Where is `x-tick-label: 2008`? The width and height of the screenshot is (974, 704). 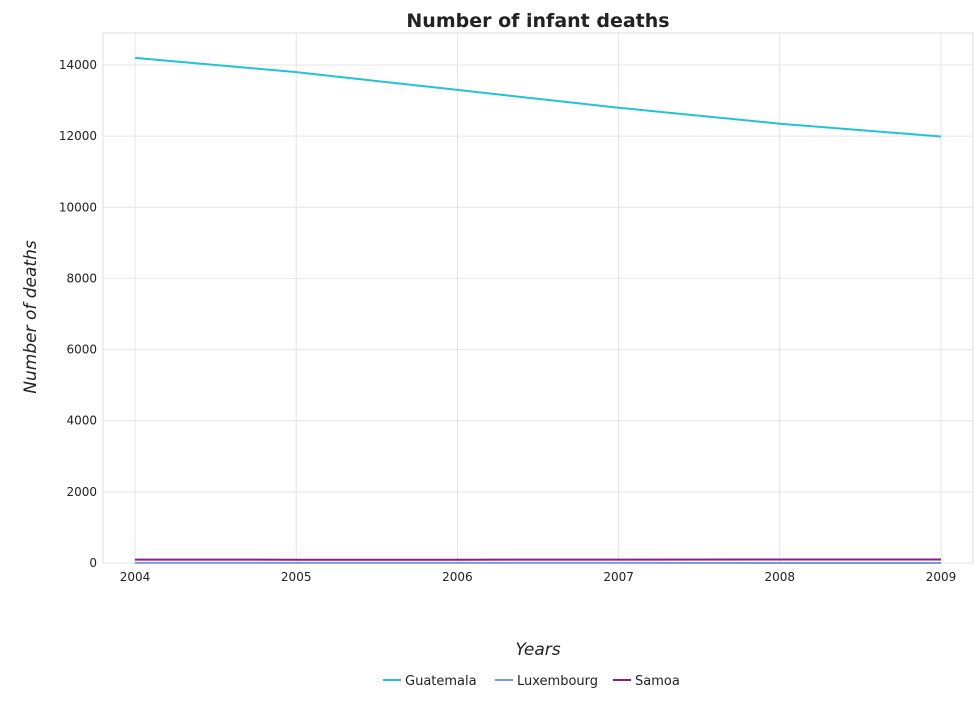
x-tick-label: 2008 is located at coordinates (780, 577).